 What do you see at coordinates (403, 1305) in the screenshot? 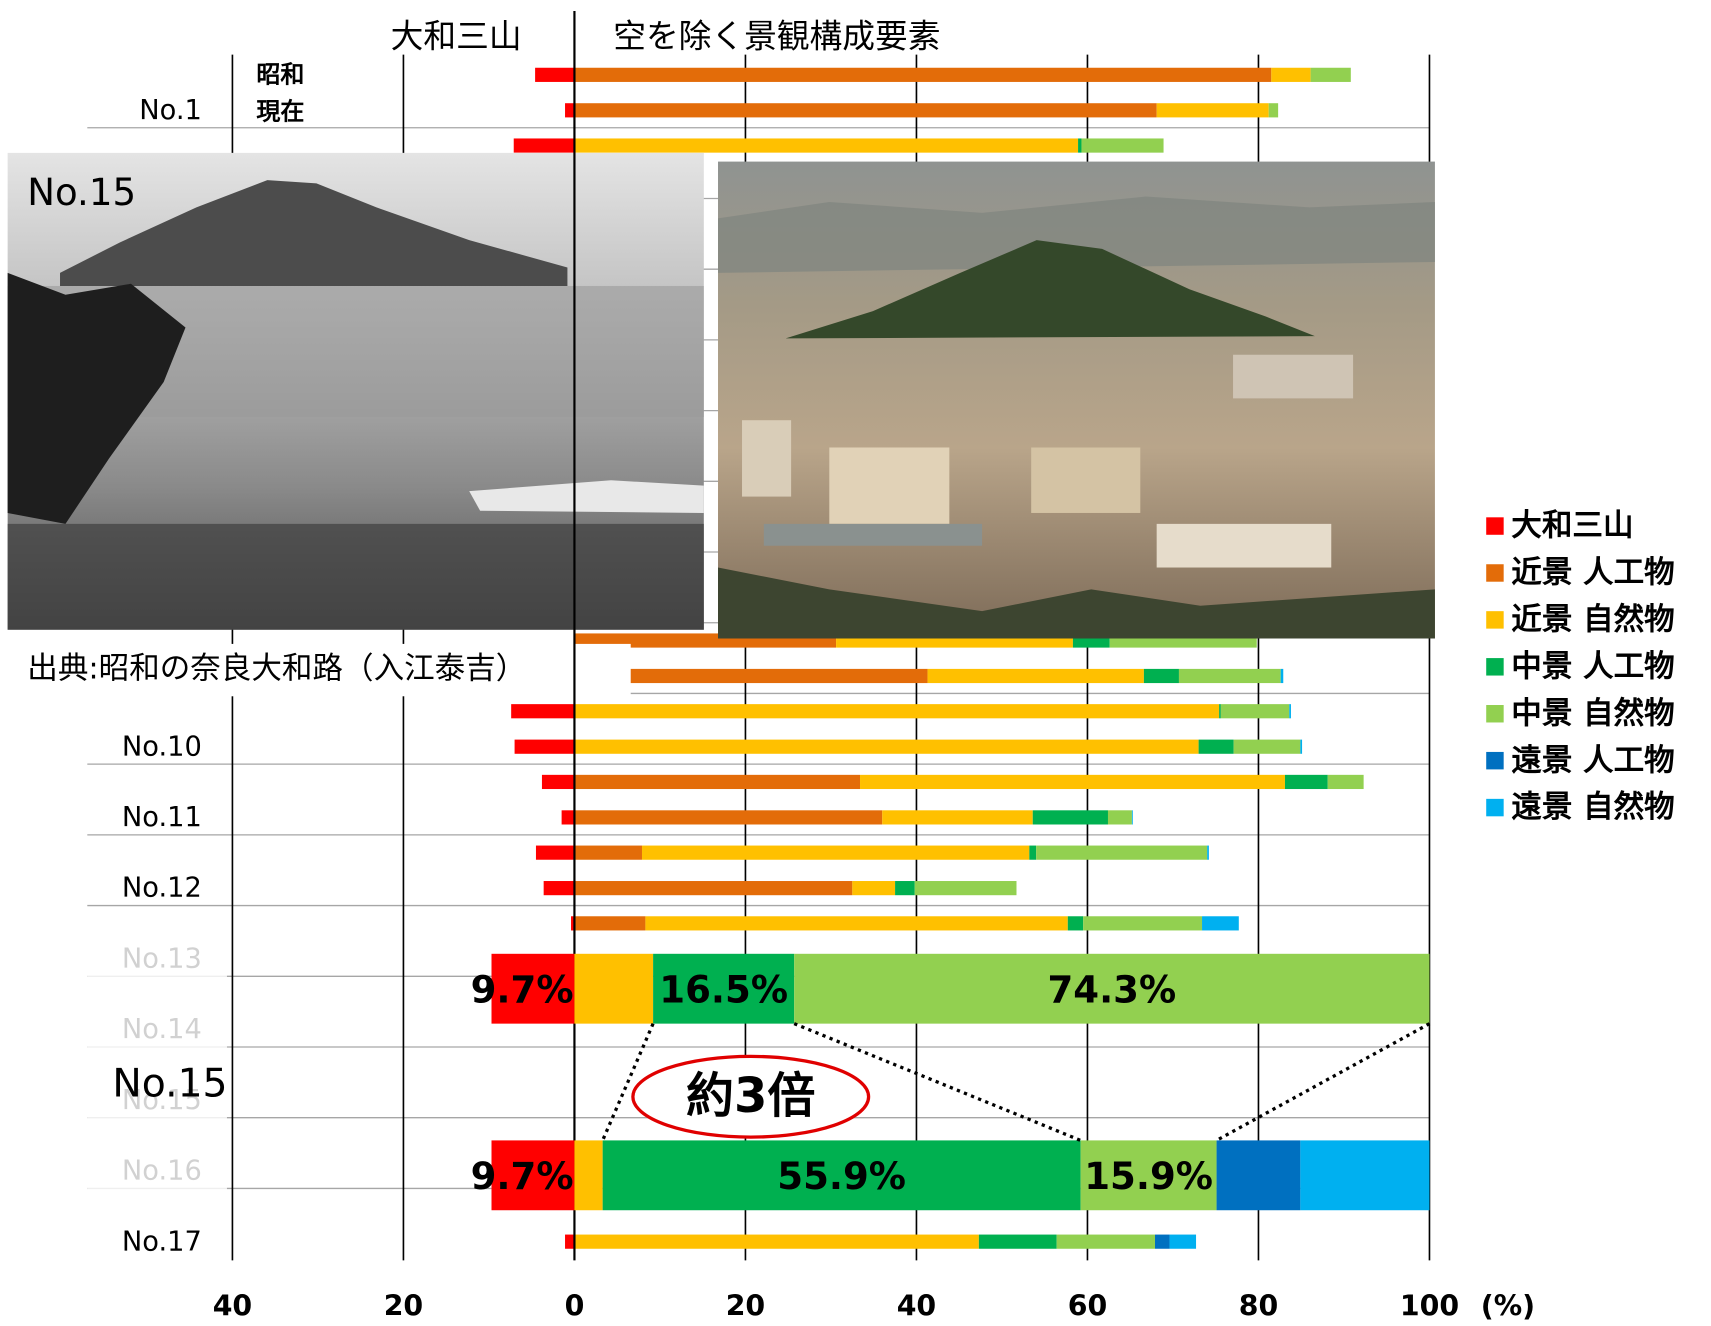
I see `x-tick-label: 20` at bounding box center [403, 1305].